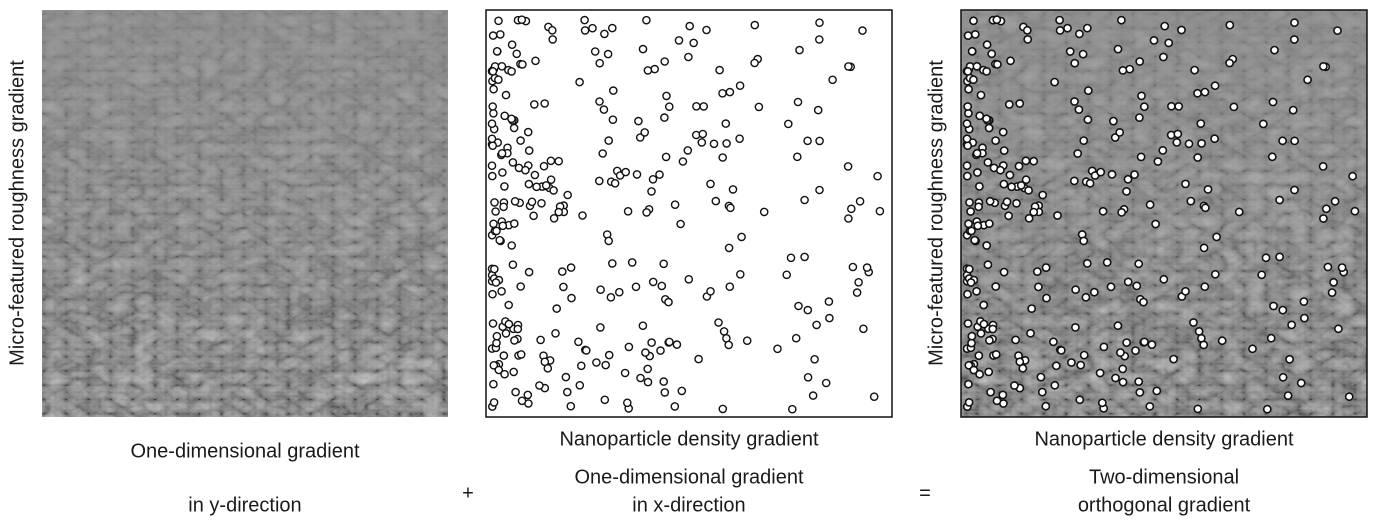 This screenshot has width=1373, height=525. Describe the element at coordinates (688, 505) in the screenshot. I see `caption-line: in x-direction` at that location.